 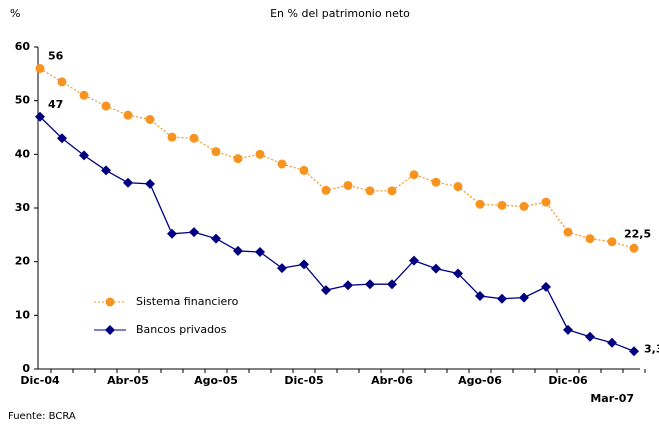 I want to click on y-axis-label: %, so click(x=15, y=13).